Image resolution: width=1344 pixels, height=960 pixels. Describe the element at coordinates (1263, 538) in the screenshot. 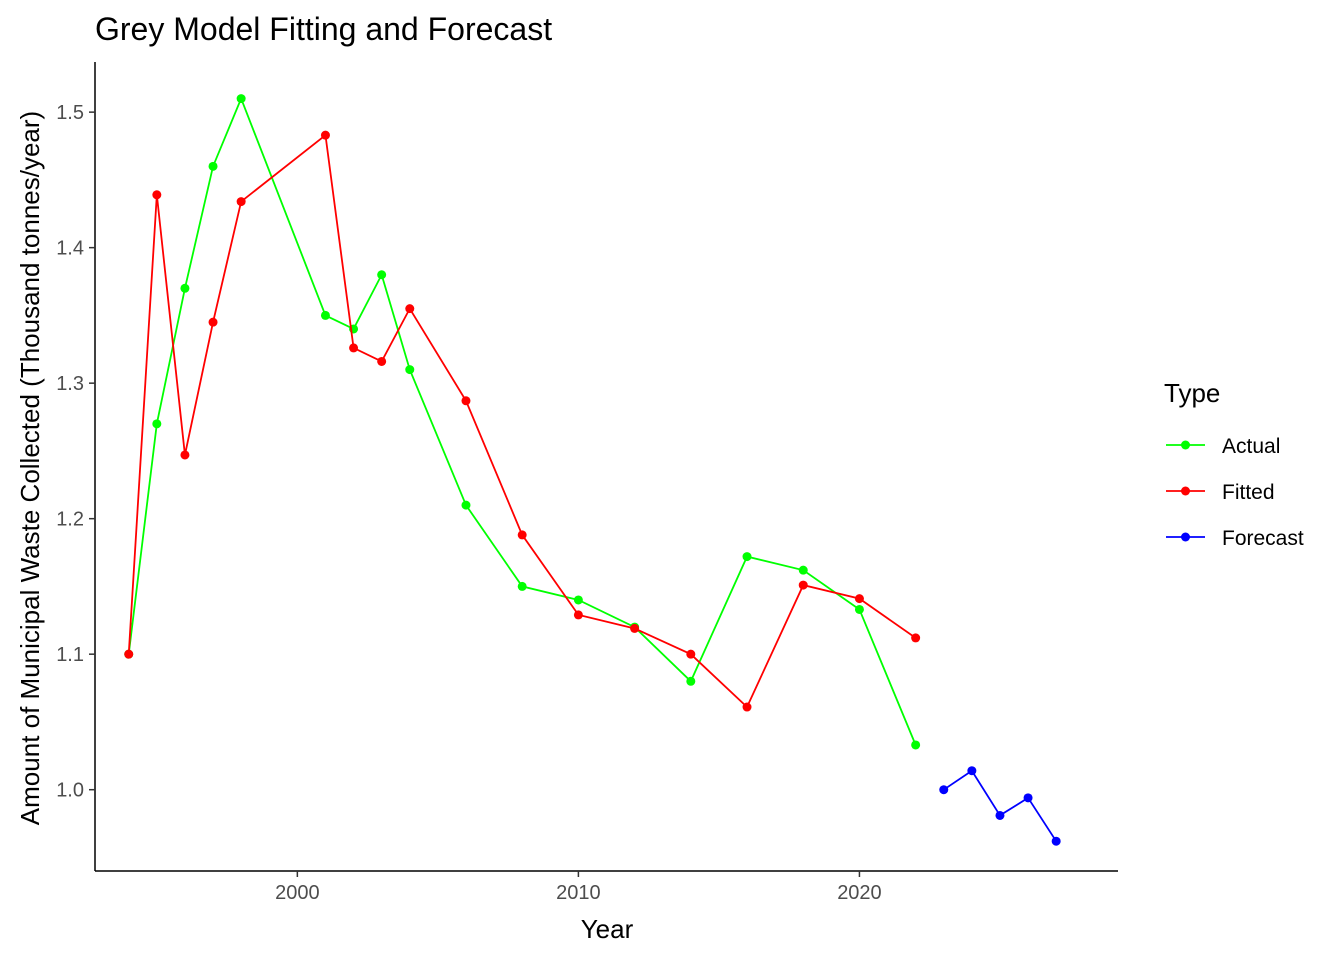

I see `legend-label-forecast: Forecast` at that location.